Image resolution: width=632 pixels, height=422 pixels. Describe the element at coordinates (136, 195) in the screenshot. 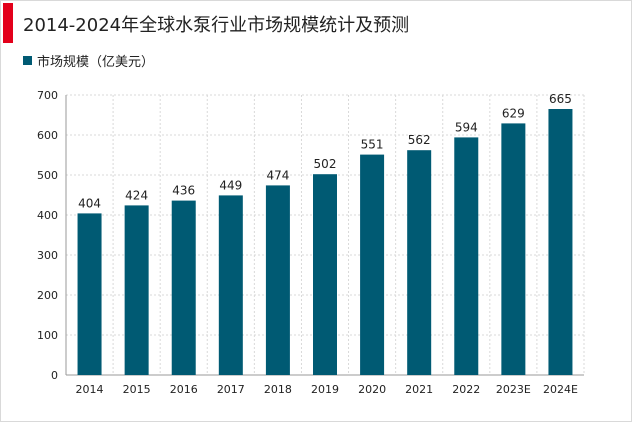

I see `data-label: 424` at that location.